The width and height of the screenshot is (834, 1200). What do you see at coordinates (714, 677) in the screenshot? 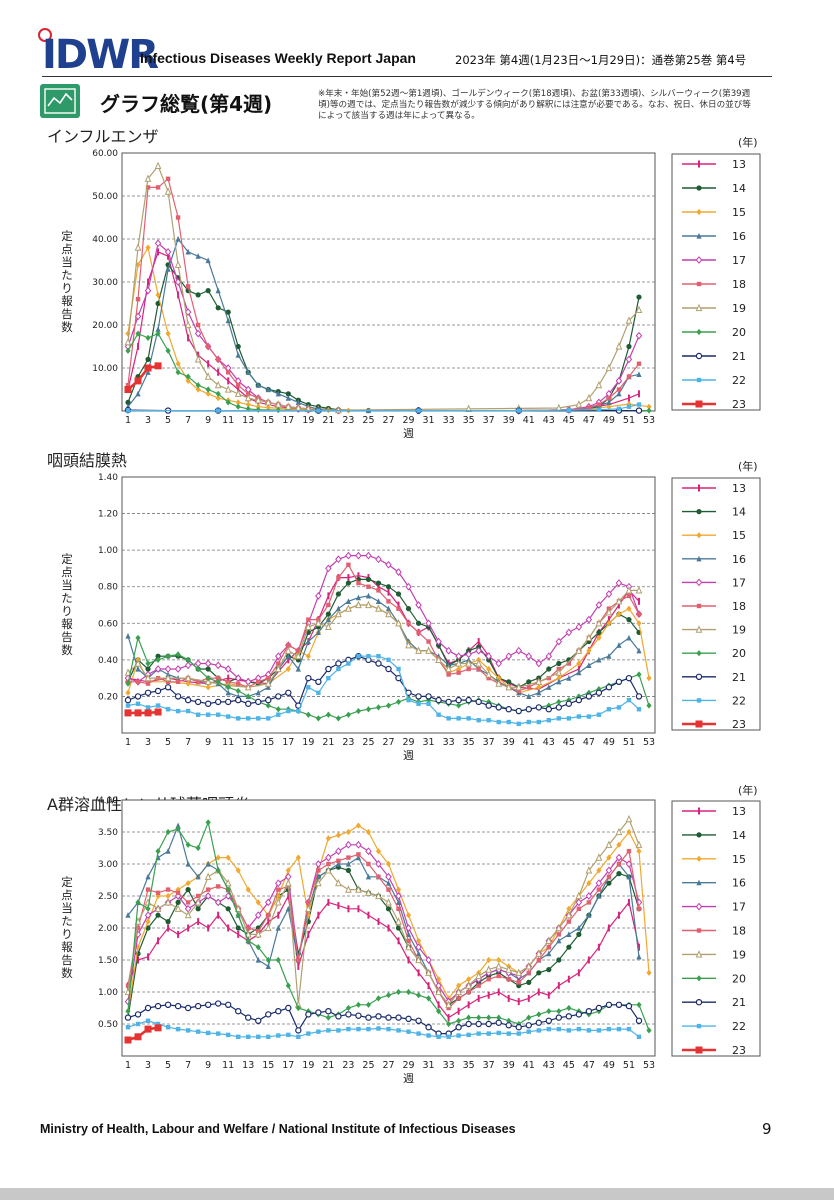
I see `legend-item-21: 21` at bounding box center [714, 677].